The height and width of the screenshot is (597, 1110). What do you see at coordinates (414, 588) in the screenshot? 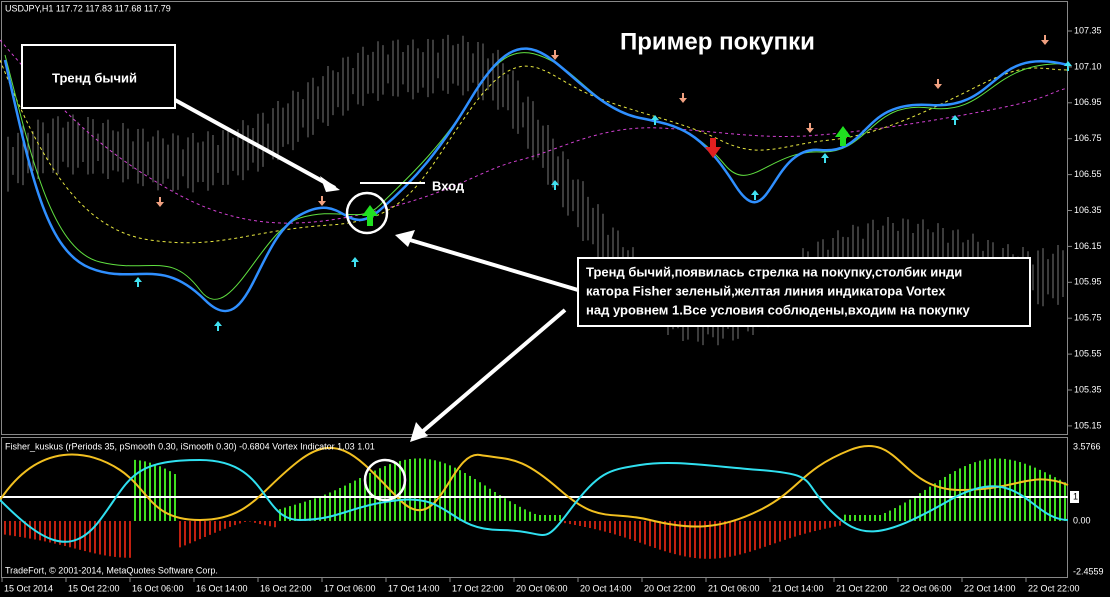
I see `time-tick-label: 17 Oct 14:00` at bounding box center [414, 588].